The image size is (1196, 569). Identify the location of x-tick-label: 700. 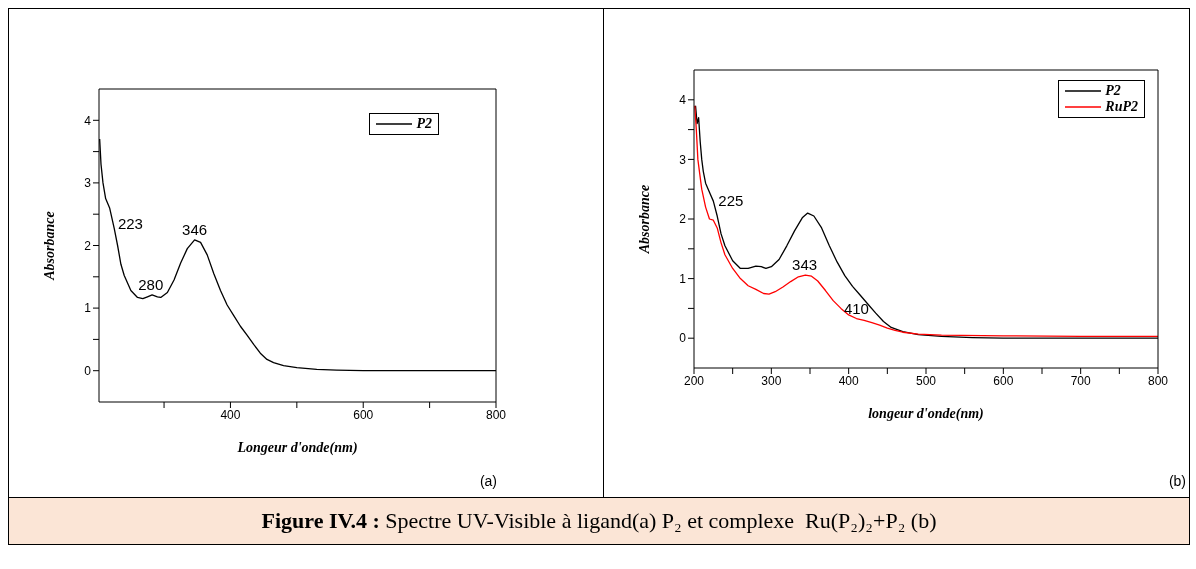
(1080, 380).